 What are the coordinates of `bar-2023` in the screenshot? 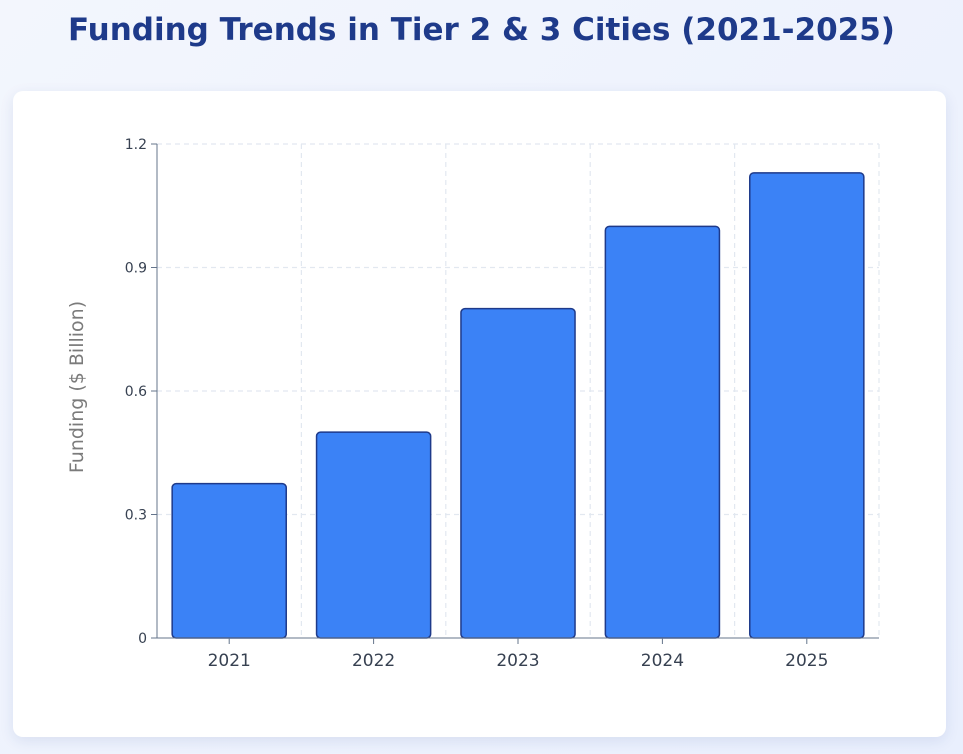 It's located at (518, 473).